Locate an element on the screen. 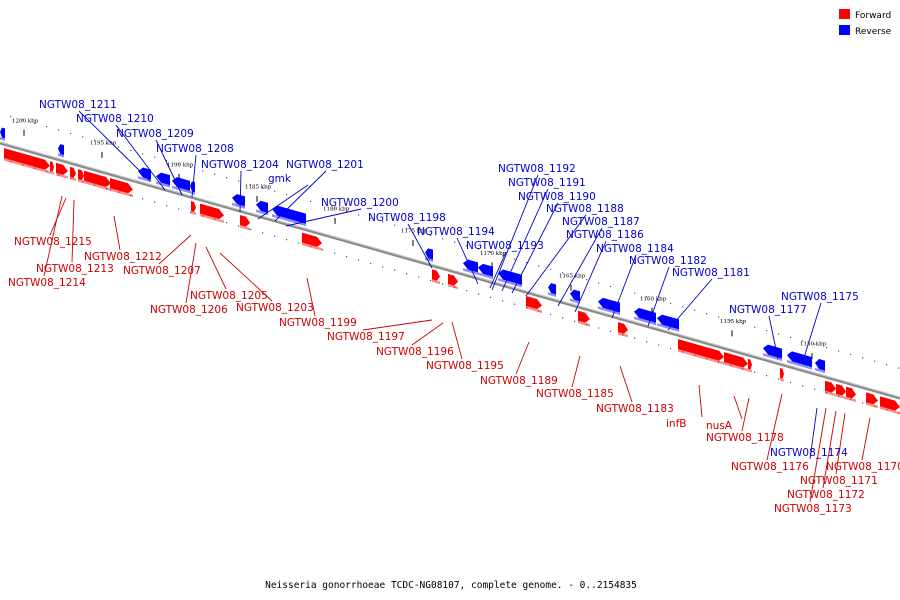 Image resolution: width=900 pixels, height=600 pixels. tick-label: 1155 kbp is located at coordinates (733, 322).